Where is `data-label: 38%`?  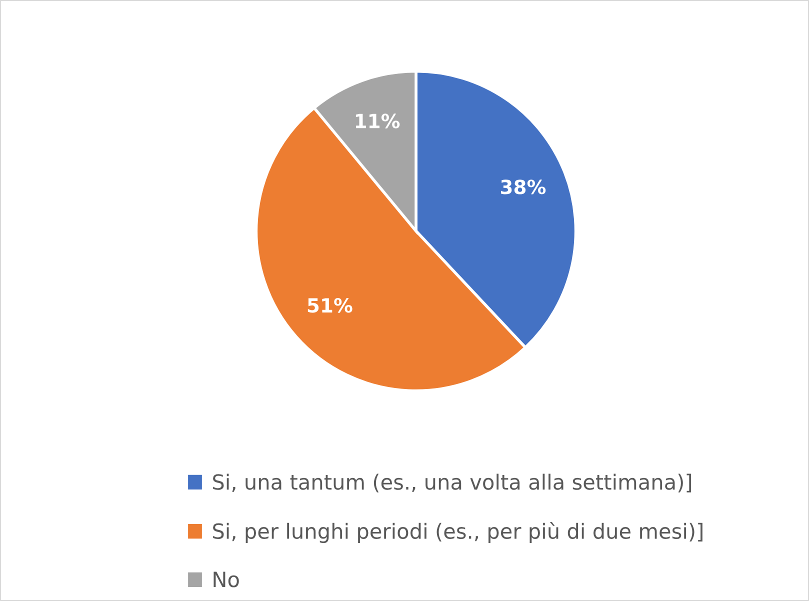 data-label: 38% is located at coordinates (523, 187).